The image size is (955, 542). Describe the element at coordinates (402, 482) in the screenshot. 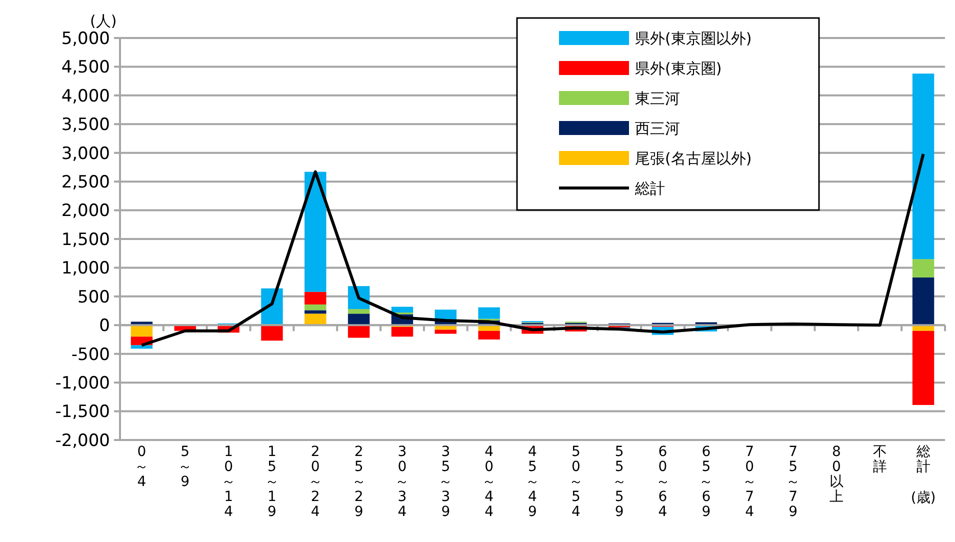

I see `x-tick-label: 30～34` at that location.